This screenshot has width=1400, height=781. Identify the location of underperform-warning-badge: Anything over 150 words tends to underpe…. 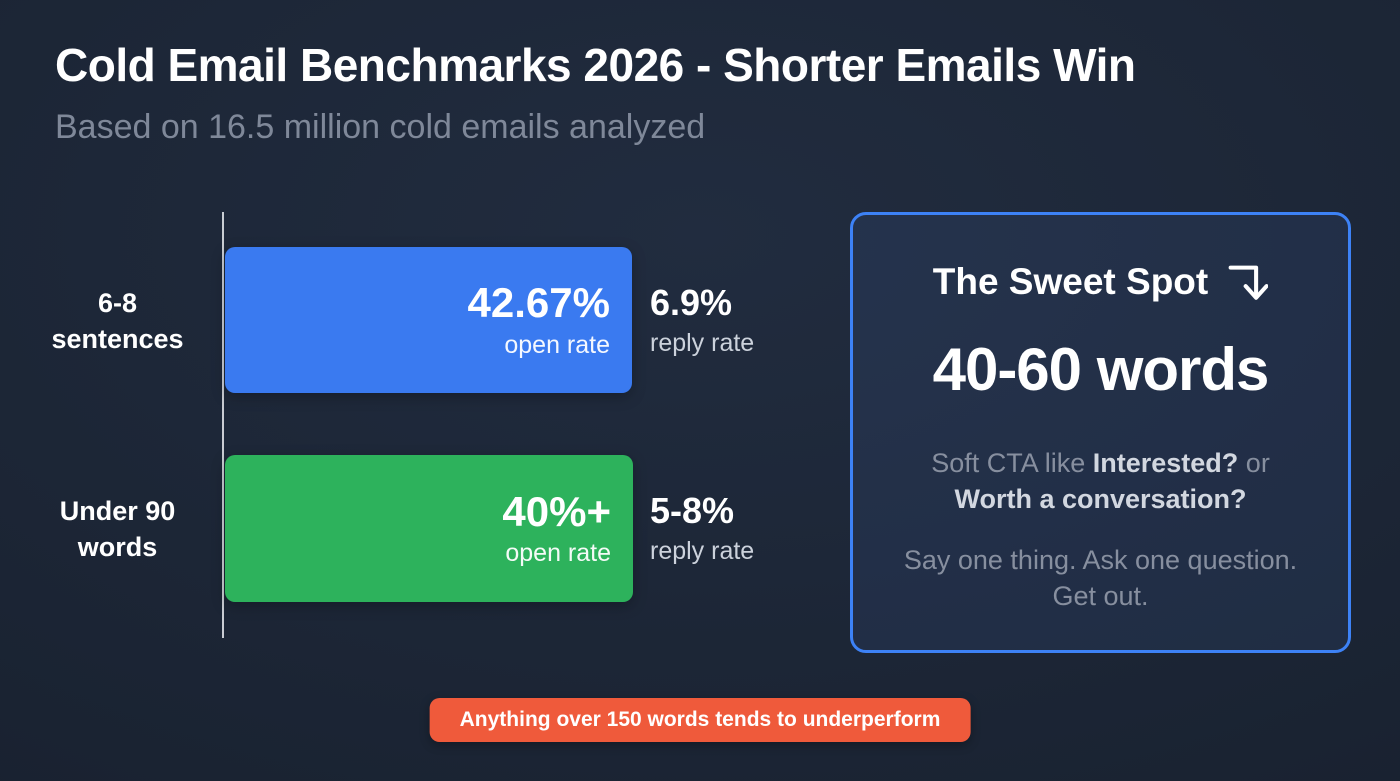
(700, 720).